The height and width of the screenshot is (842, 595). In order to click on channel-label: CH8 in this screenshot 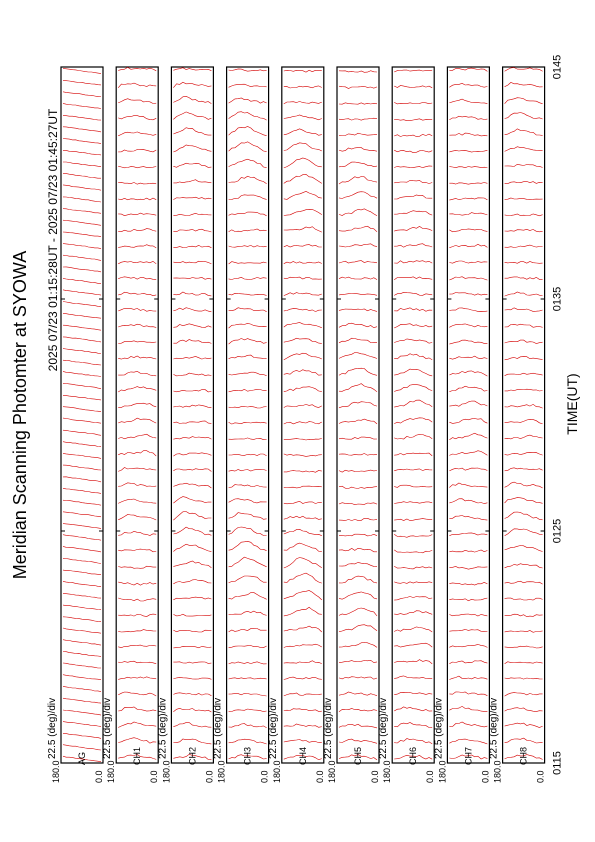, I will do `click(524, 756)`.